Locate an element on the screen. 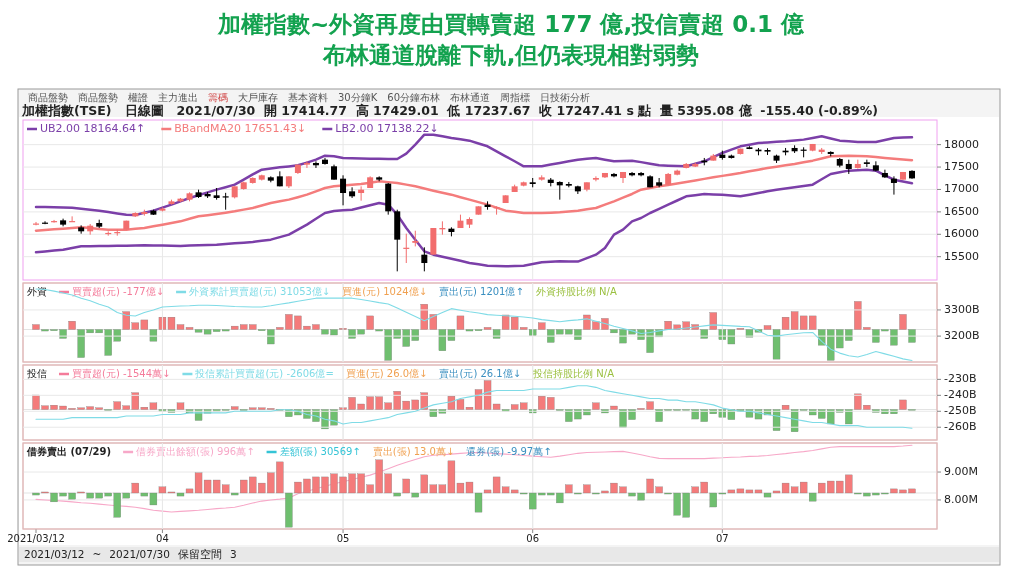 The height and width of the screenshot is (578, 1023). text: 基本資料 is located at coordinates (308, 97).